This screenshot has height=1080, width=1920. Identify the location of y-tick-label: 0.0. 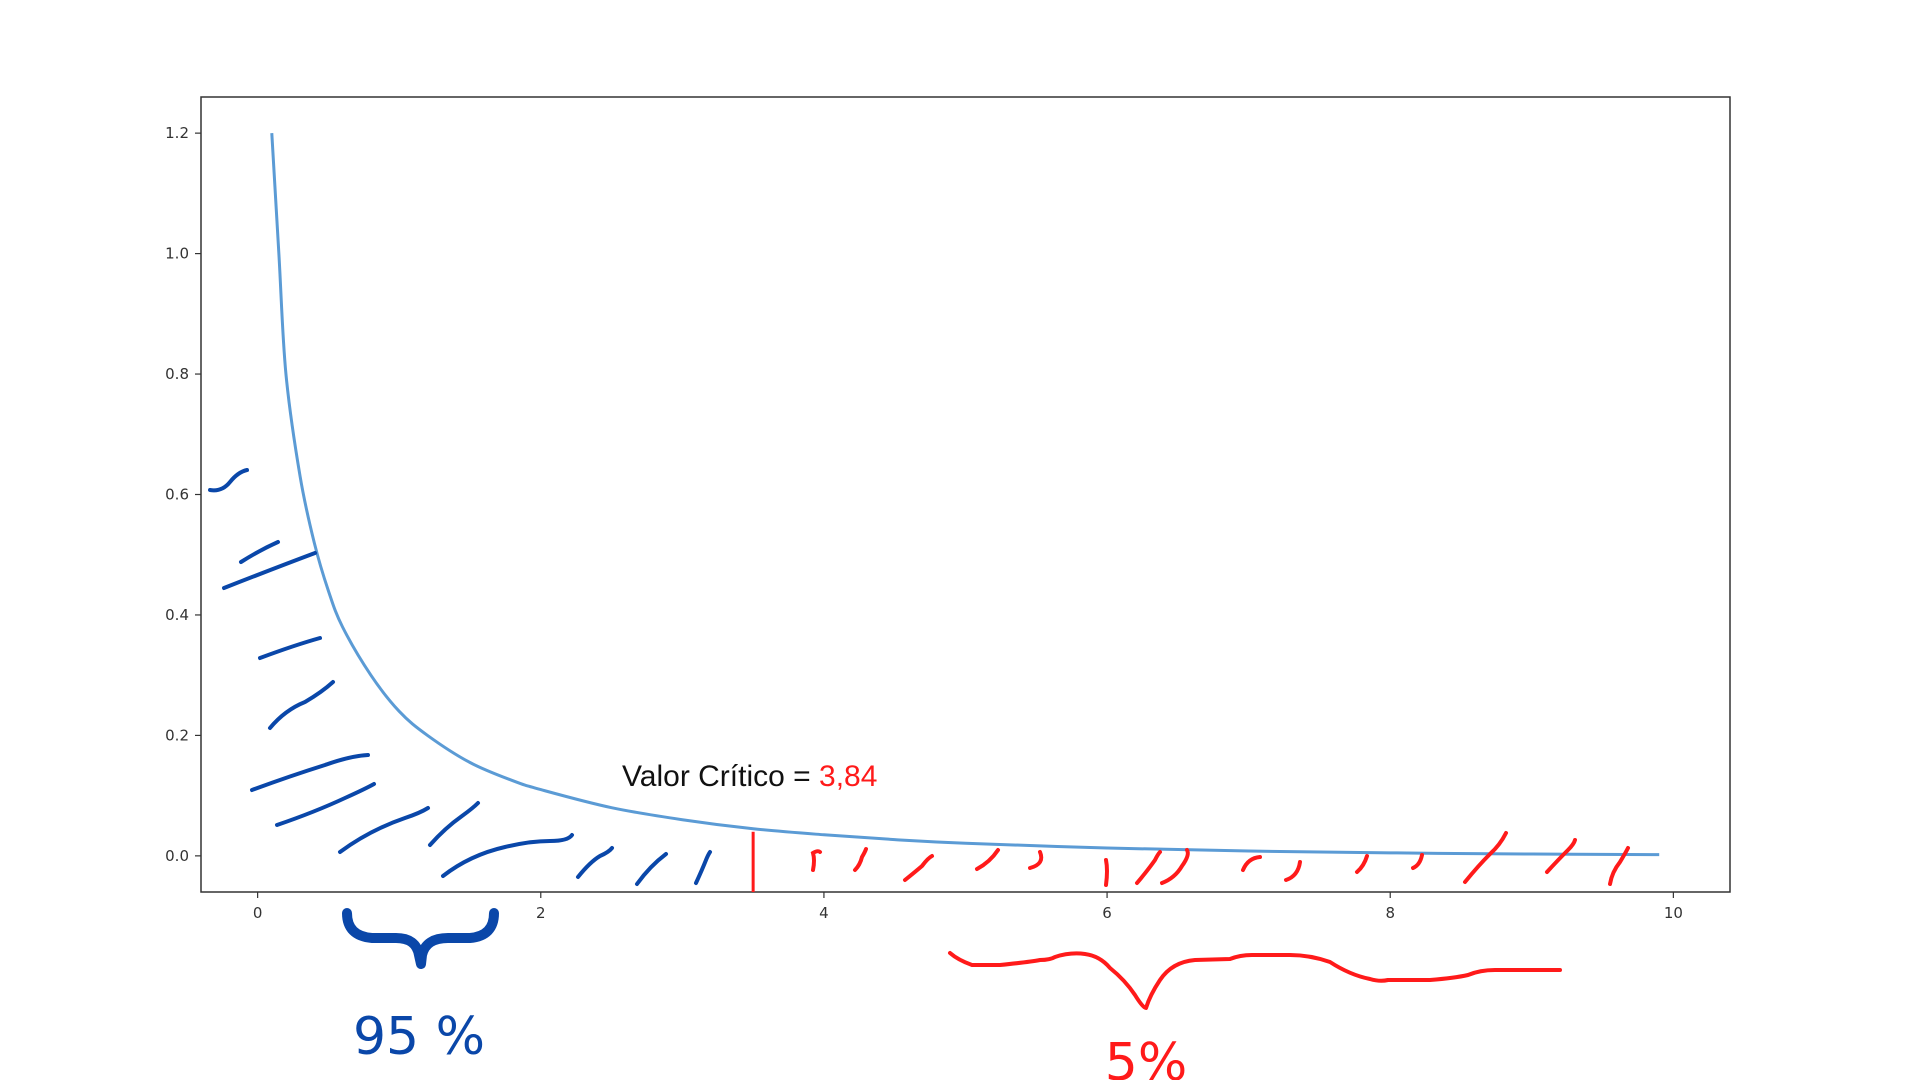
(177, 856).